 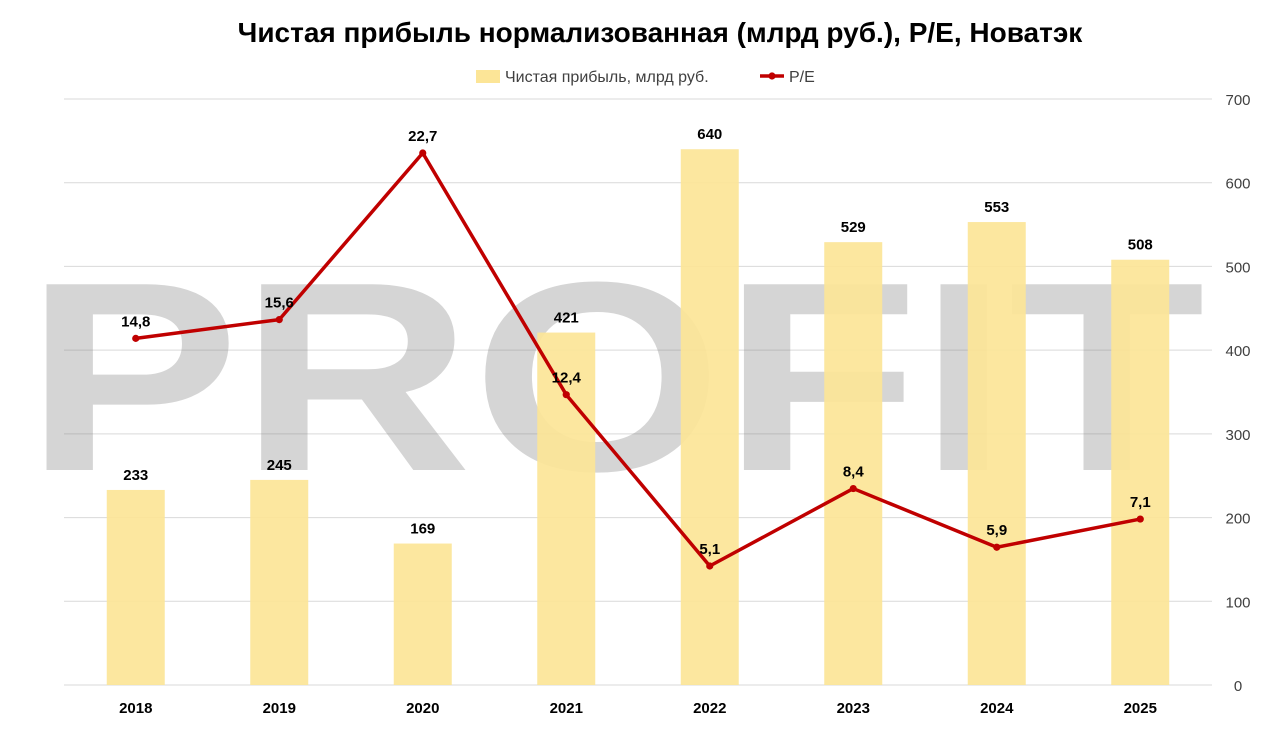 I want to click on bar-value-label: 640, so click(x=709, y=134).